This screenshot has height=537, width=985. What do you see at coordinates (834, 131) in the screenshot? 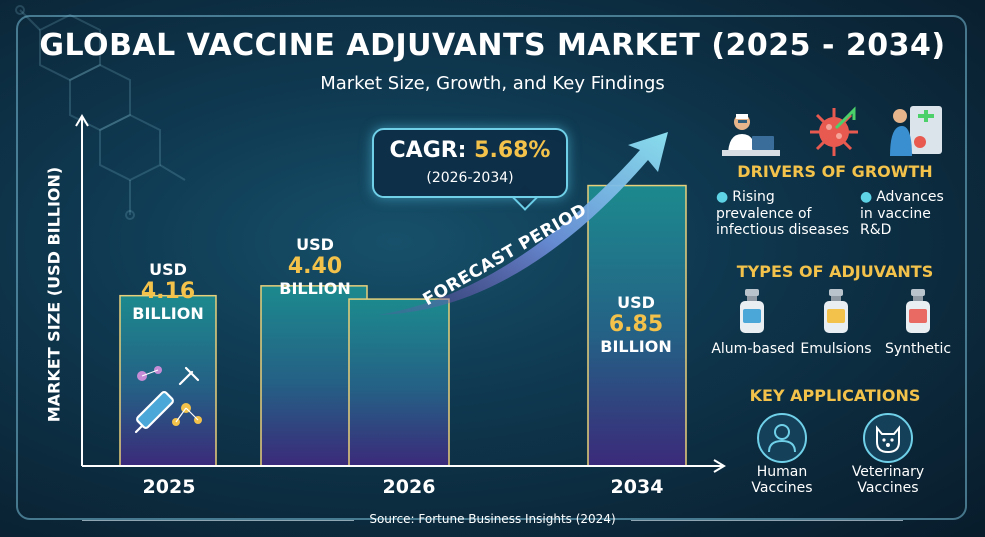
I see `virus-icon` at bounding box center [834, 131].